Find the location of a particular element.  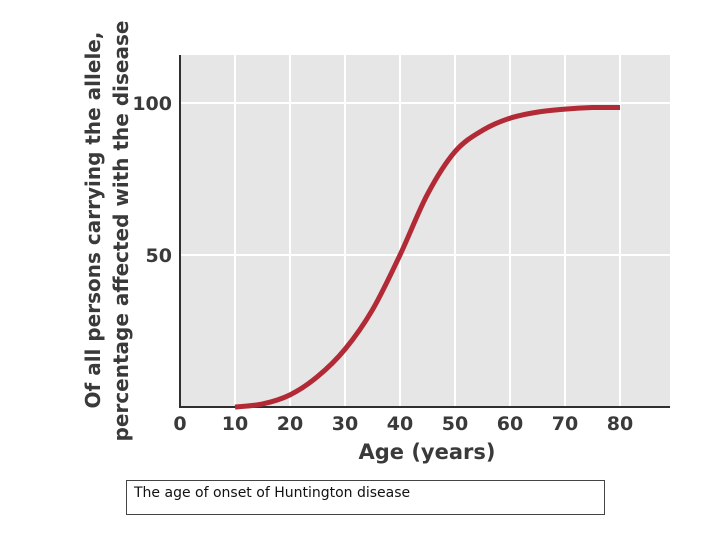

x-tick-label: 10 is located at coordinates (235, 424).